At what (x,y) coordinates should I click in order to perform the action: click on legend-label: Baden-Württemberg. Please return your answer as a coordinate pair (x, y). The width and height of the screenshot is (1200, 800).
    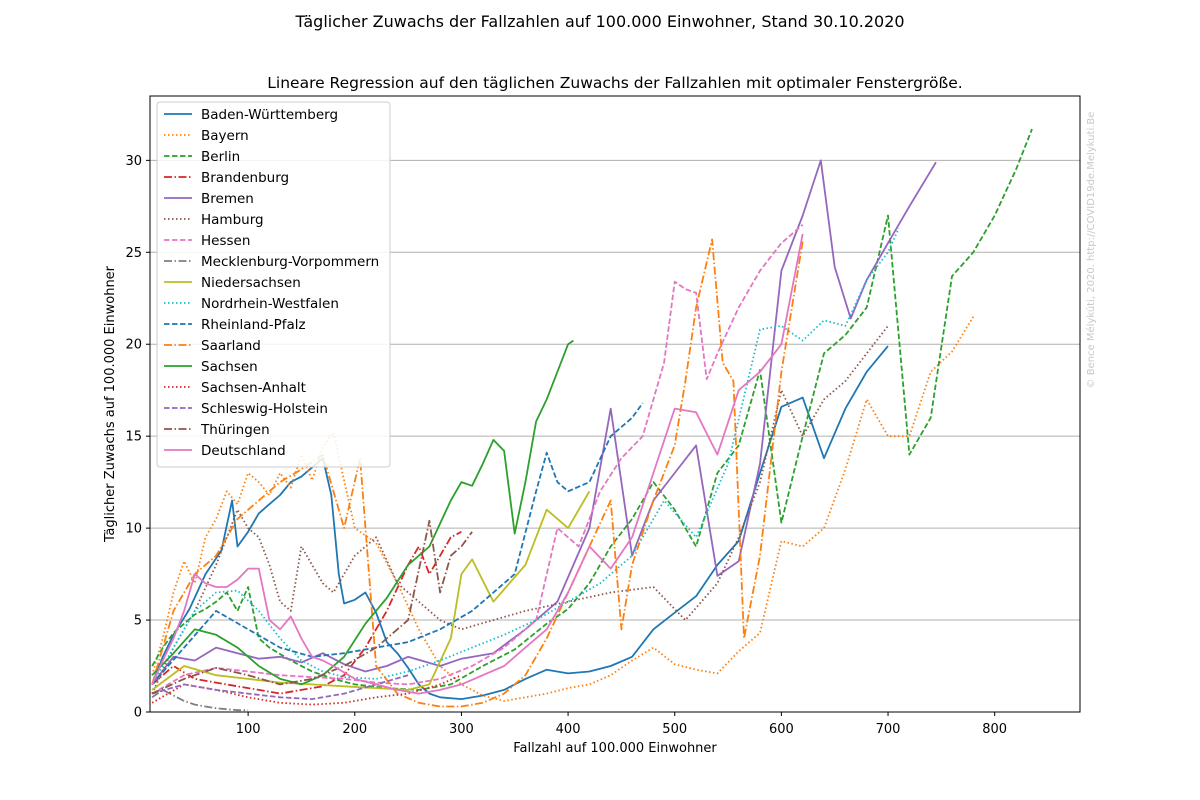
    Looking at the image, I should click on (269, 115).